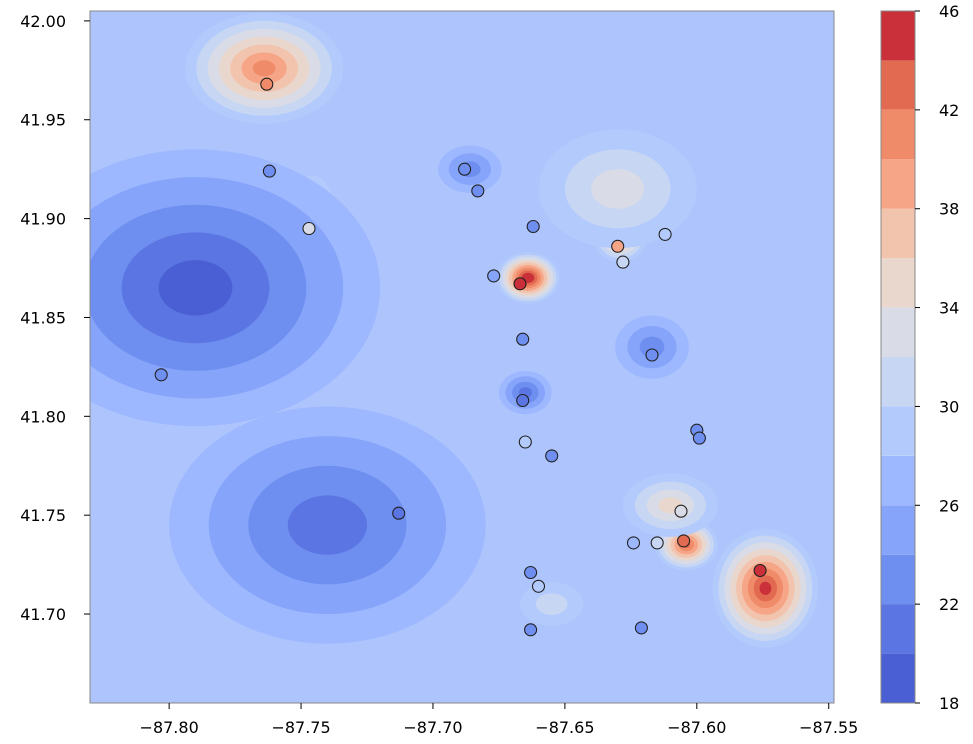 Image resolution: width=973 pixels, height=744 pixels. What do you see at coordinates (949, 505) in the screenshot?
I see `colorbar-tick-label: 26` at bounding box center [949, 505].